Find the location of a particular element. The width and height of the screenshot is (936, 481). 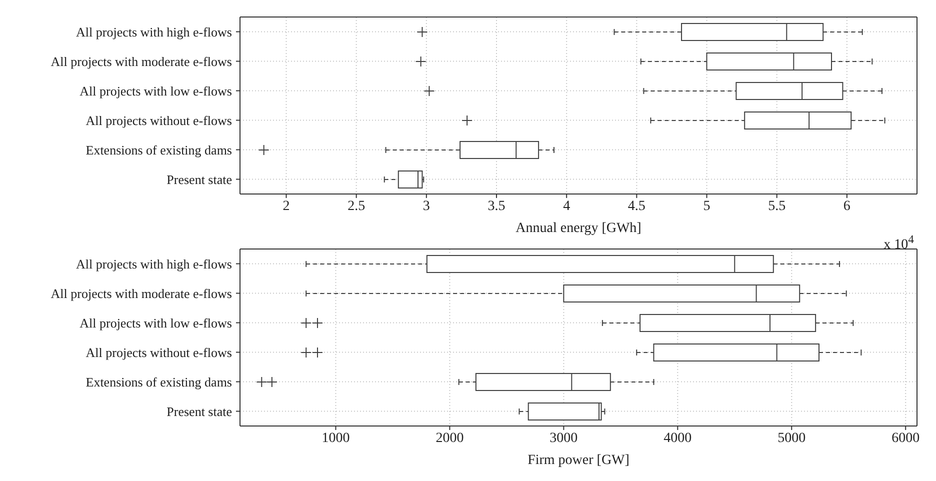

axis-exponent: x 10$^{4}$ is located at coordinates (899, 243).